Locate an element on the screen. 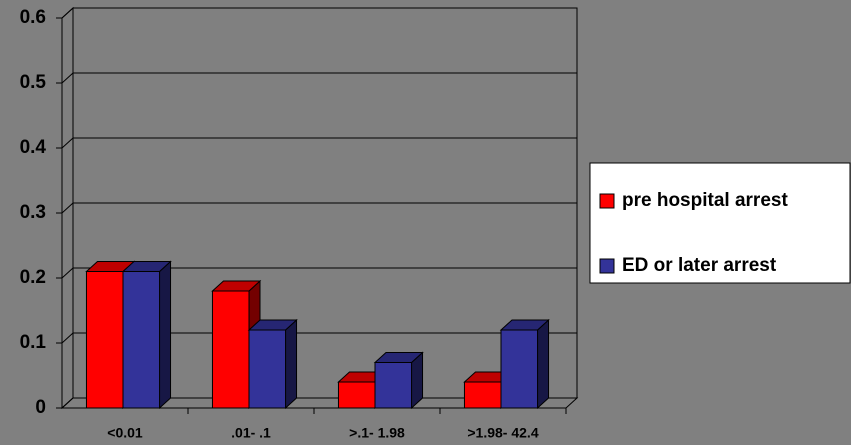  y-tick-label: 0.4 is located at coordinates (33, 147).